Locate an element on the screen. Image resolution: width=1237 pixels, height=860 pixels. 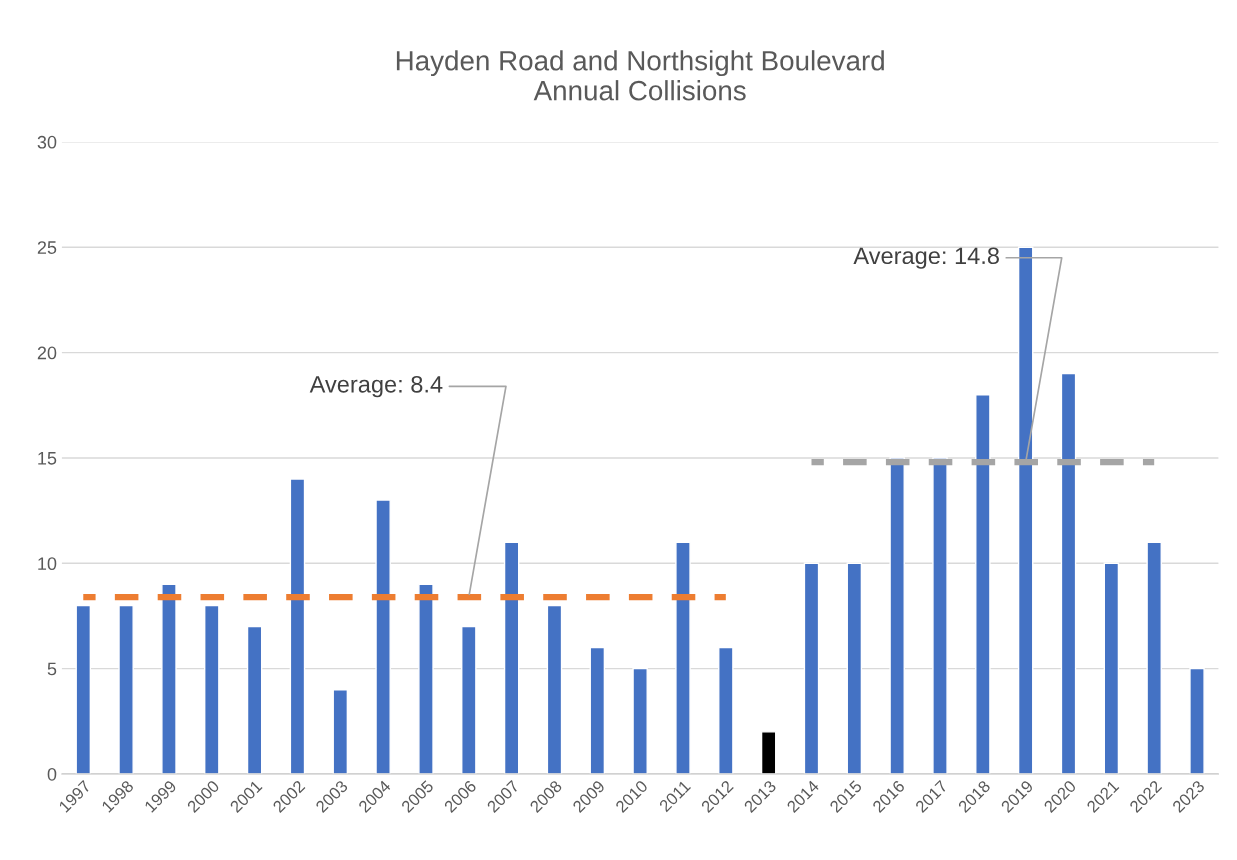
annotation: Average: 14.8 is located at coordinates (926, 258).